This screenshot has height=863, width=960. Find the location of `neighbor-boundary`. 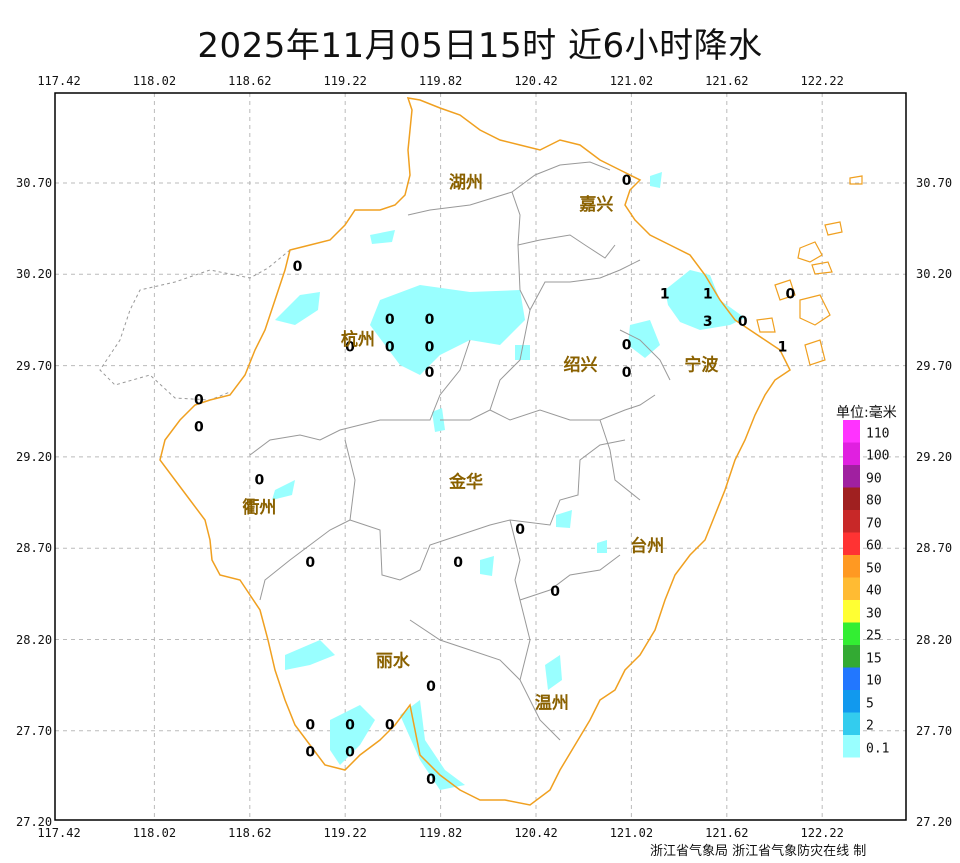

neighbor-boundary is located at coordinates (195, 325).